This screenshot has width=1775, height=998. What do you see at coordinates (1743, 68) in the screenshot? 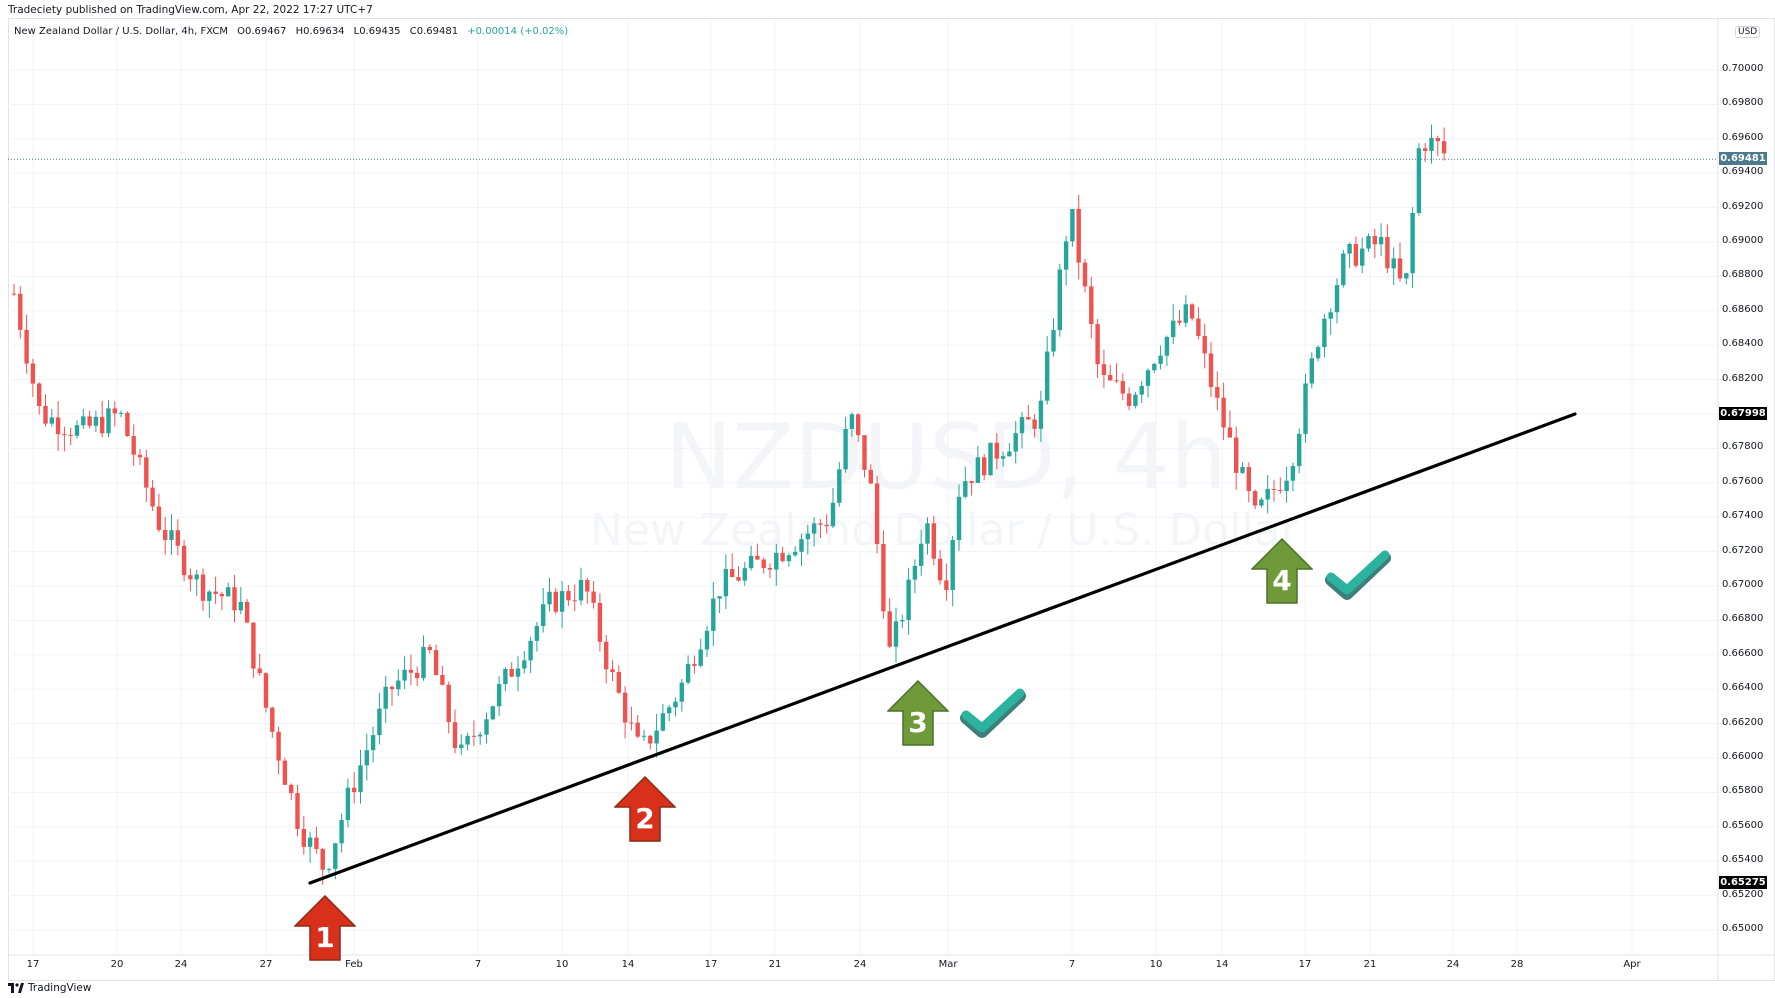
I see `price-label: 0.70000` at bounding box center [1743, 68].